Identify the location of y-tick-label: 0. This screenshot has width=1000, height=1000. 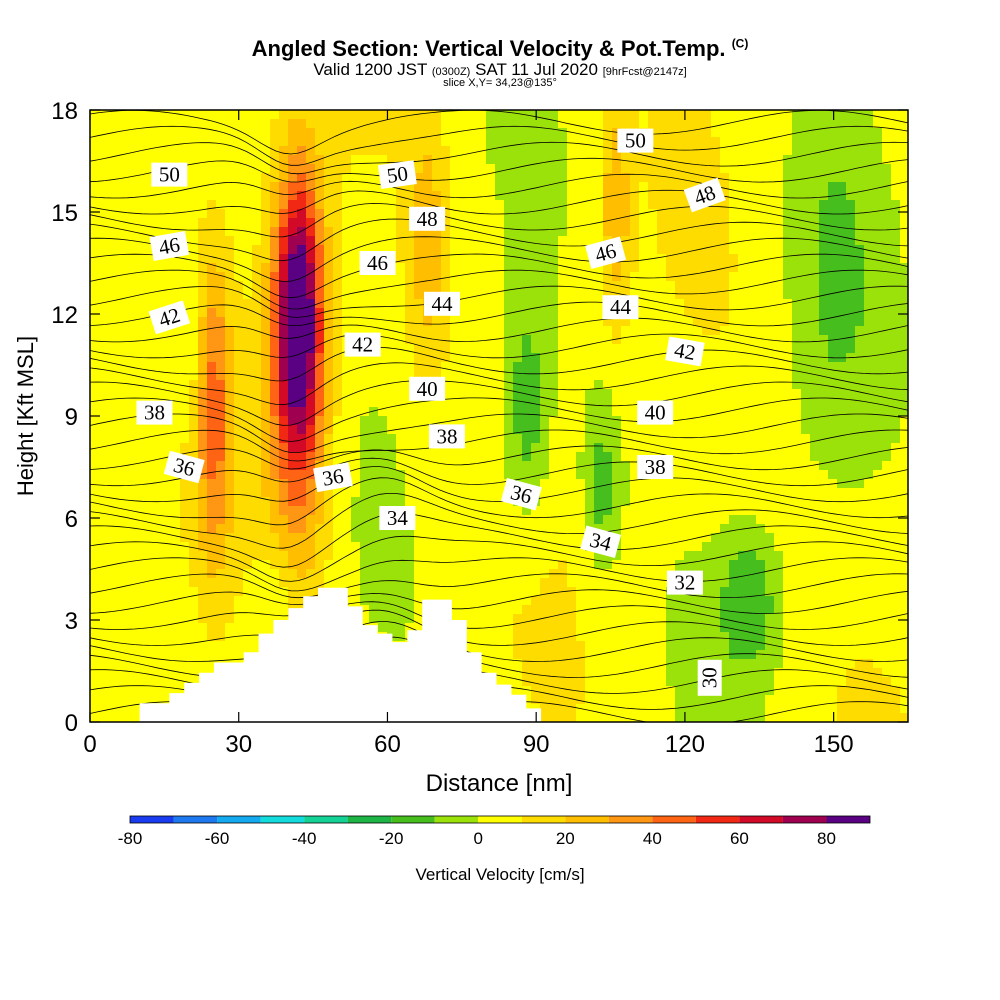
(71, 723).